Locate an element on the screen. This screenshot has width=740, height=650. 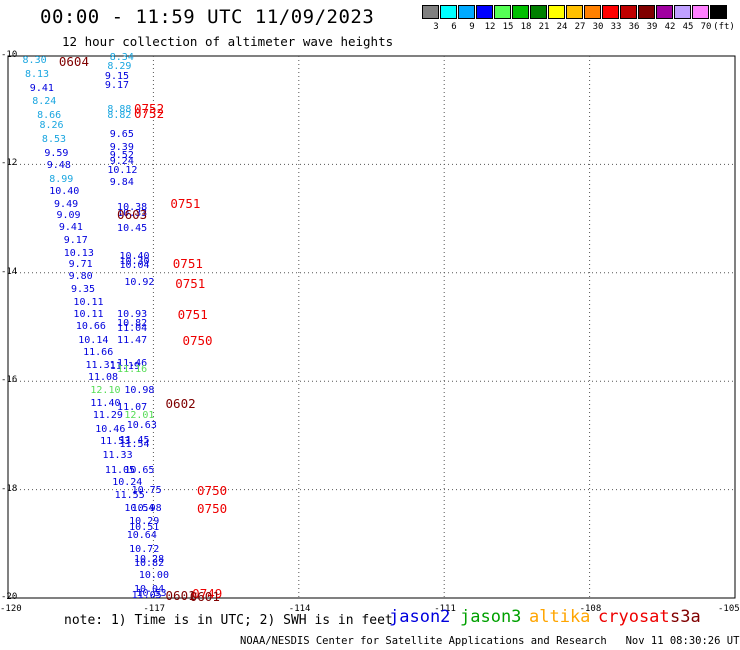
wave-height-label: 9.15 is located at coordinates (117, 76).